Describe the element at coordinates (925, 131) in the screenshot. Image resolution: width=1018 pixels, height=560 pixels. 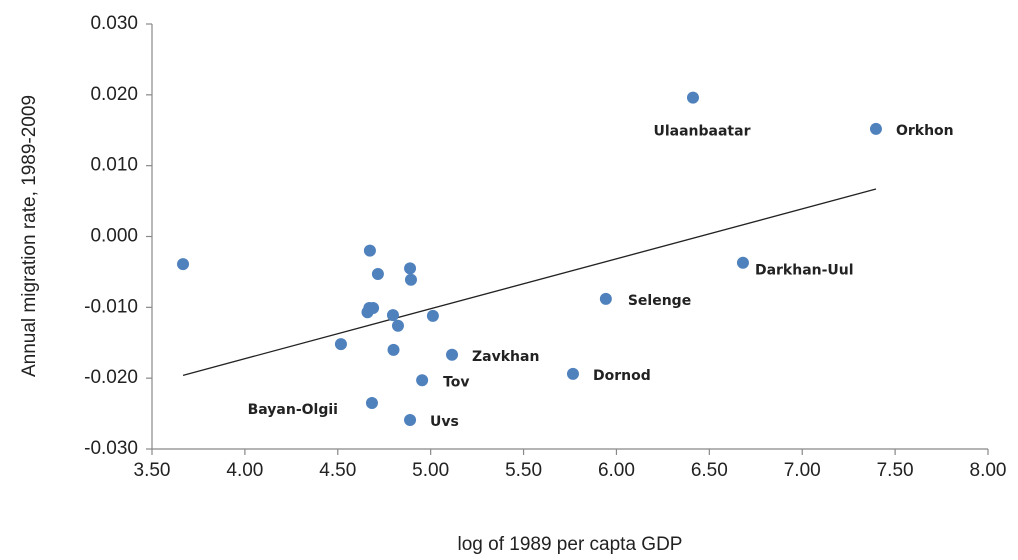
I see `point-label: Orkhon` at that location.